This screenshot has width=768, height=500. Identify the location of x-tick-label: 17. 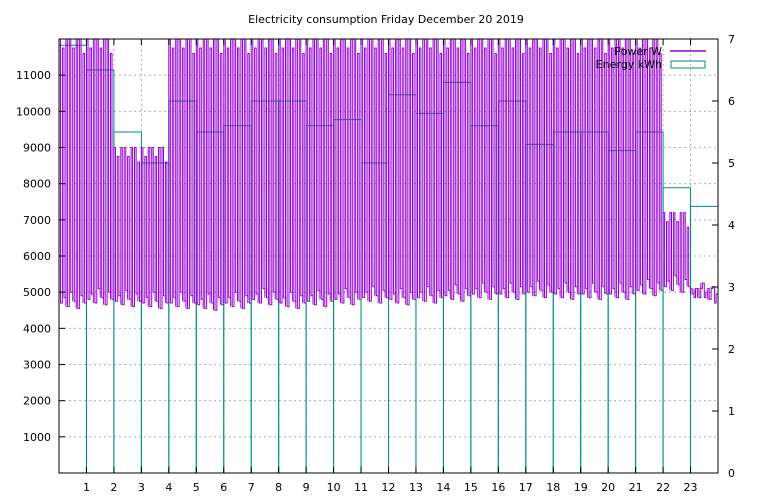
(526, 487).